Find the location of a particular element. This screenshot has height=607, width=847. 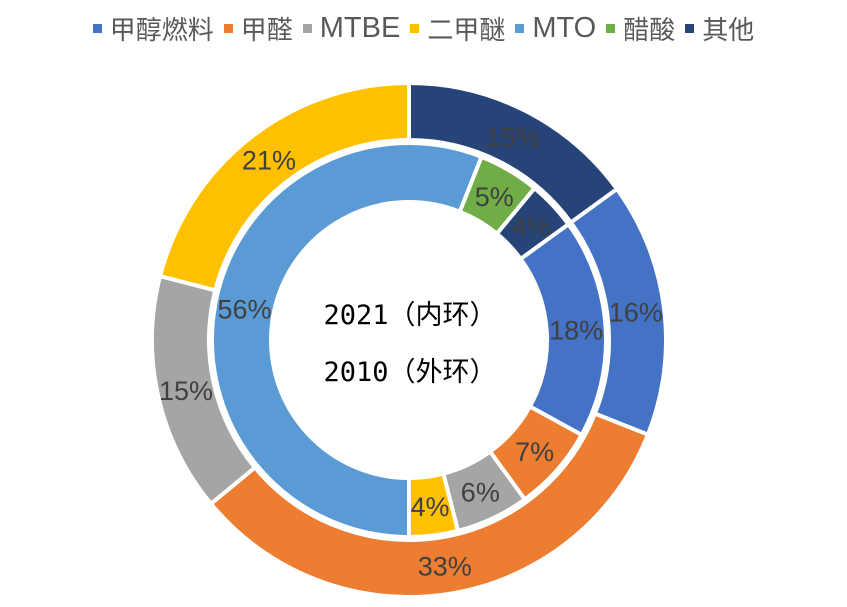

legend-item: 醋酸 is located at coordinates (640, 28).